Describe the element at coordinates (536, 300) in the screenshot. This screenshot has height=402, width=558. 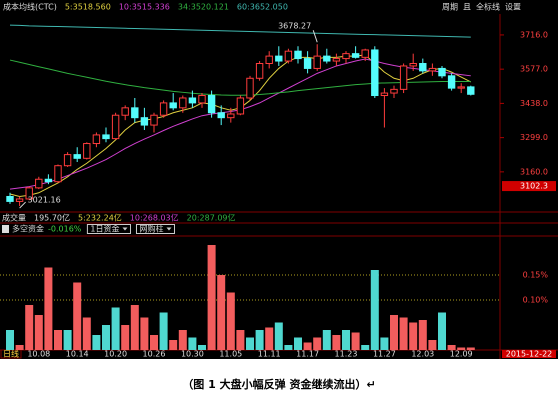
I see `y-tick-label: 0.10%` at that location.